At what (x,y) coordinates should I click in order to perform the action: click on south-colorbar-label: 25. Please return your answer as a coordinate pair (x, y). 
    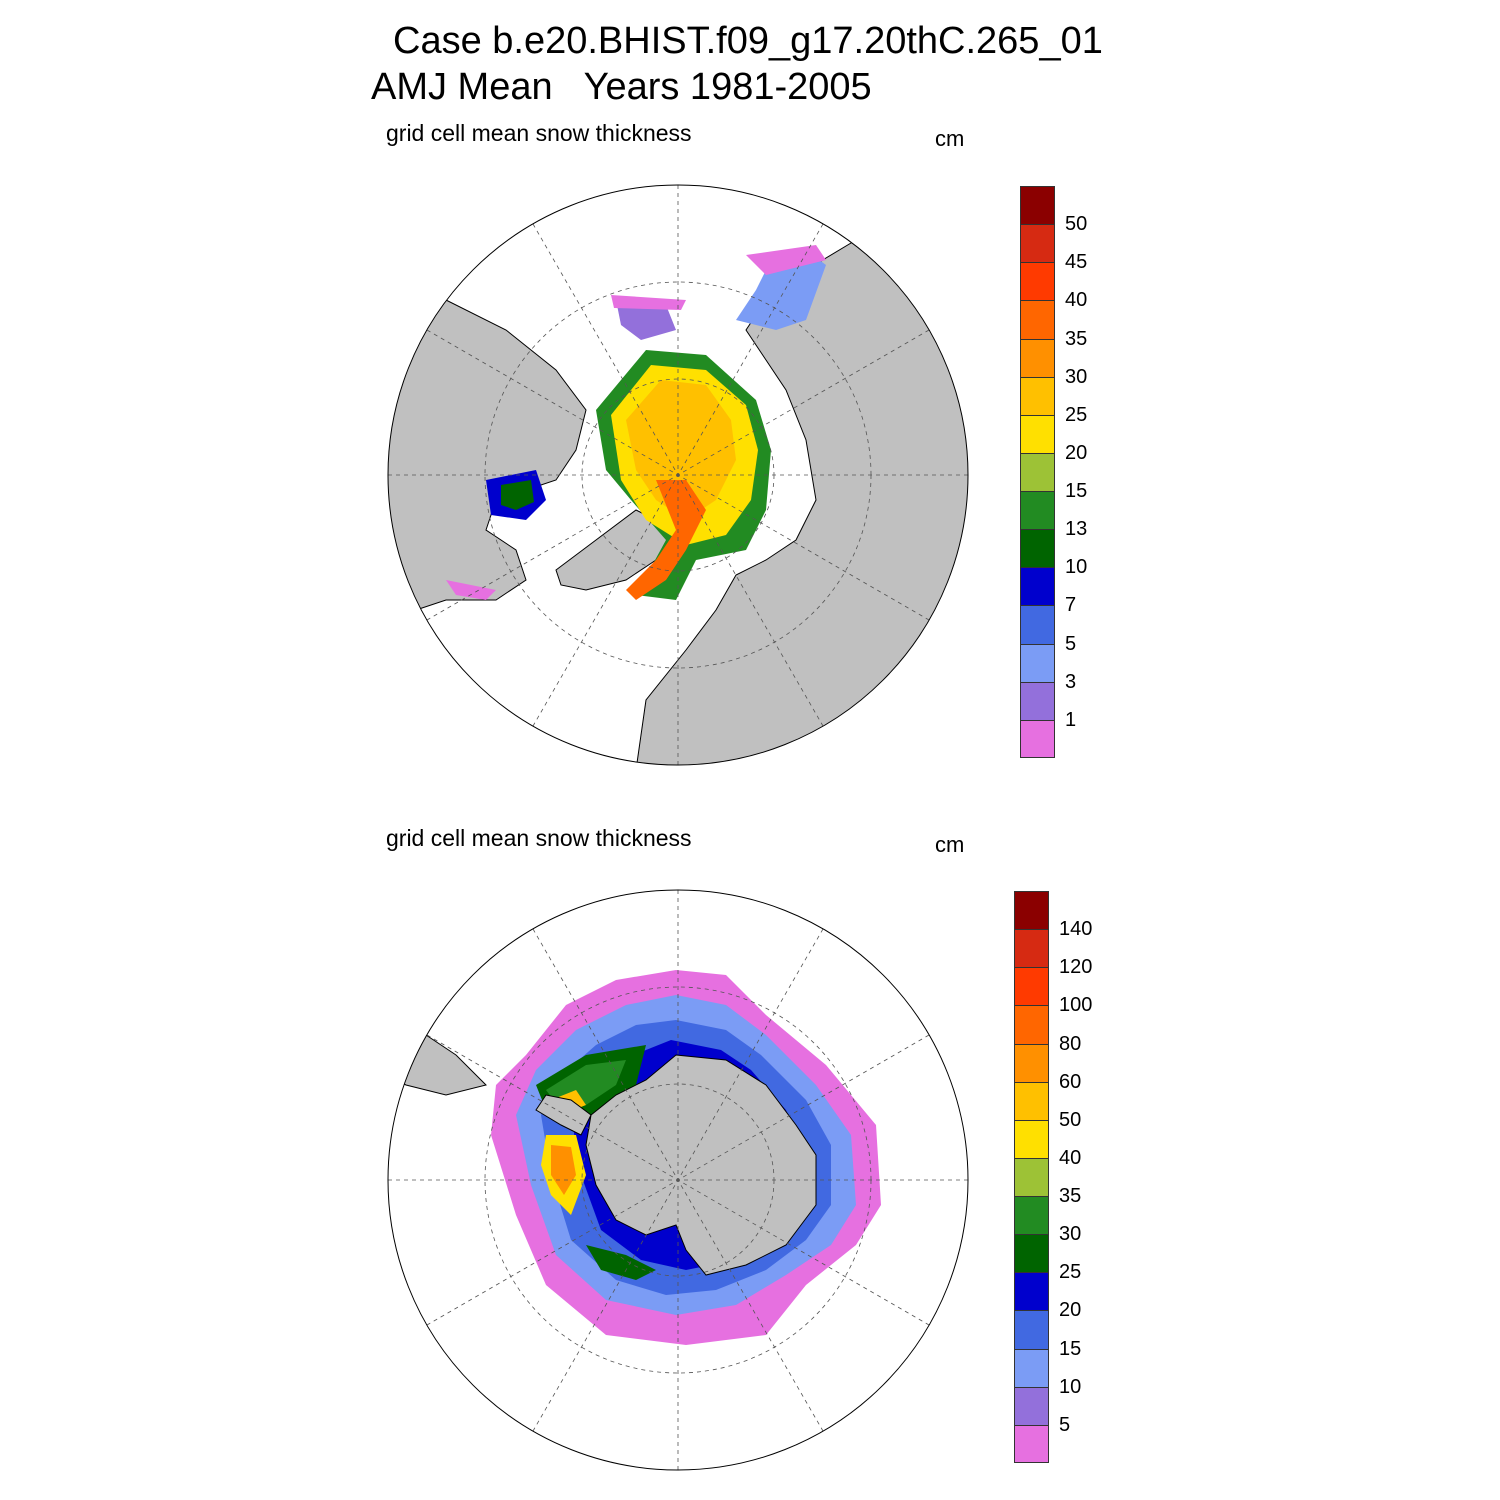
    Looking at the image, I should click on (1070, 1272).